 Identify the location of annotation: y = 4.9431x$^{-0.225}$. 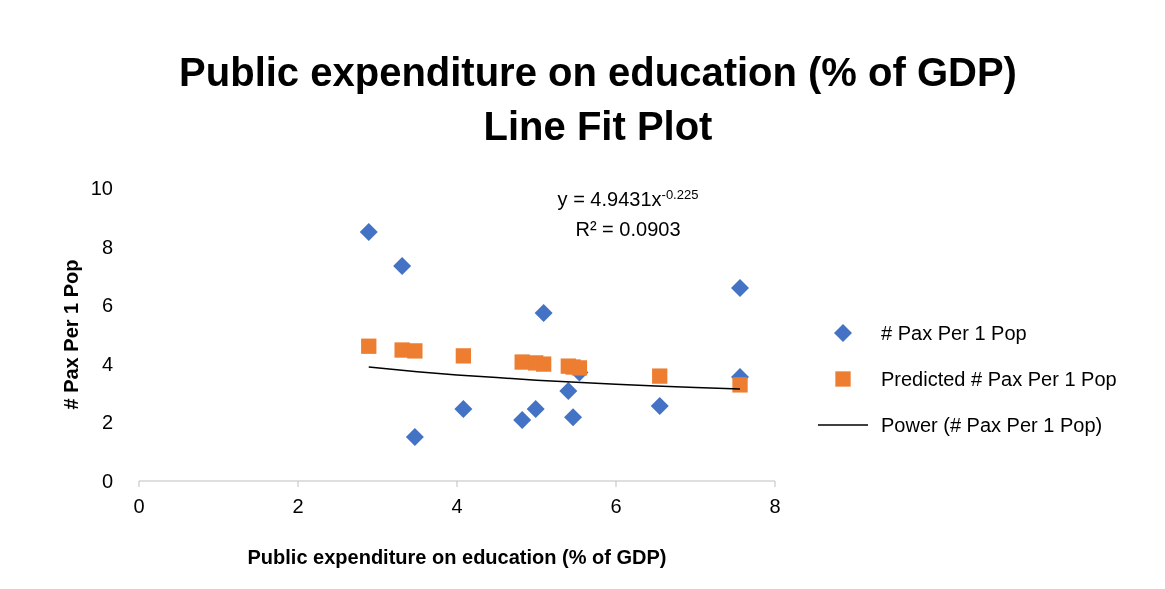
(628, 198).